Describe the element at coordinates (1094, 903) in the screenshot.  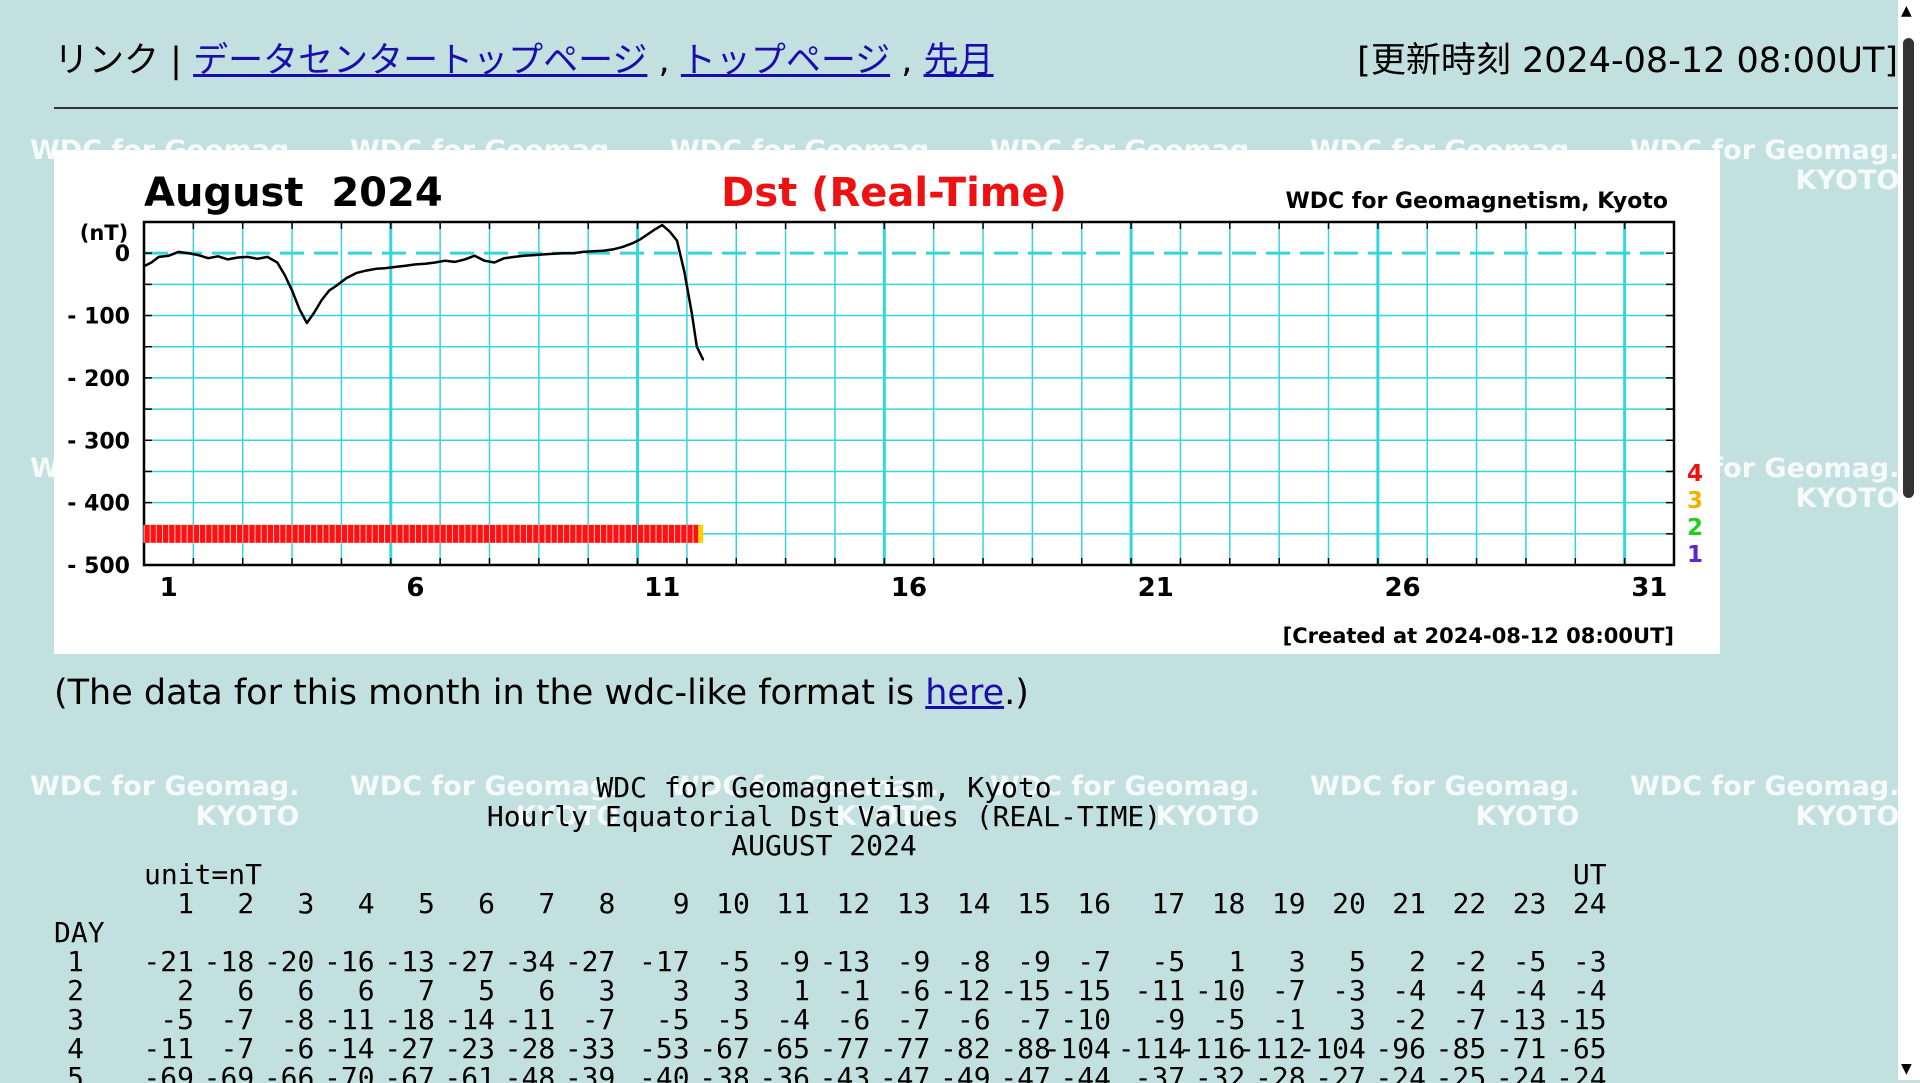
I see `table-hour-header: 16` at that location.